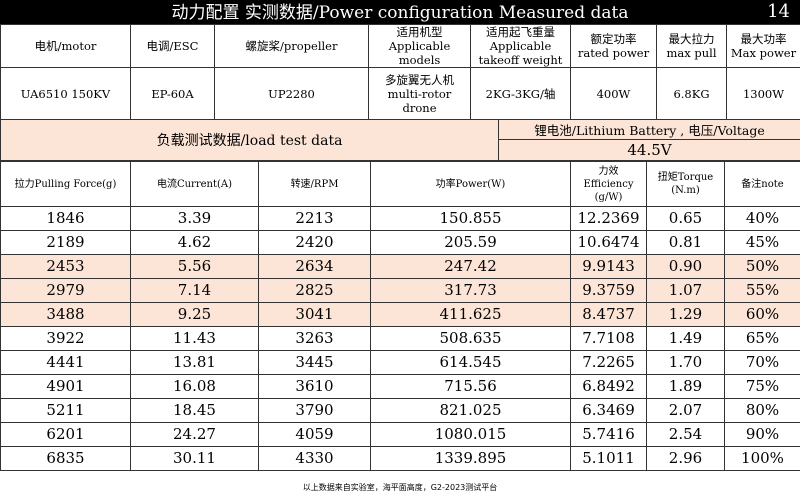  What do you see at coordinates (194, 218) in the screenshot?
I see `cell-current: 3.39` at bounding box center [194, 218].